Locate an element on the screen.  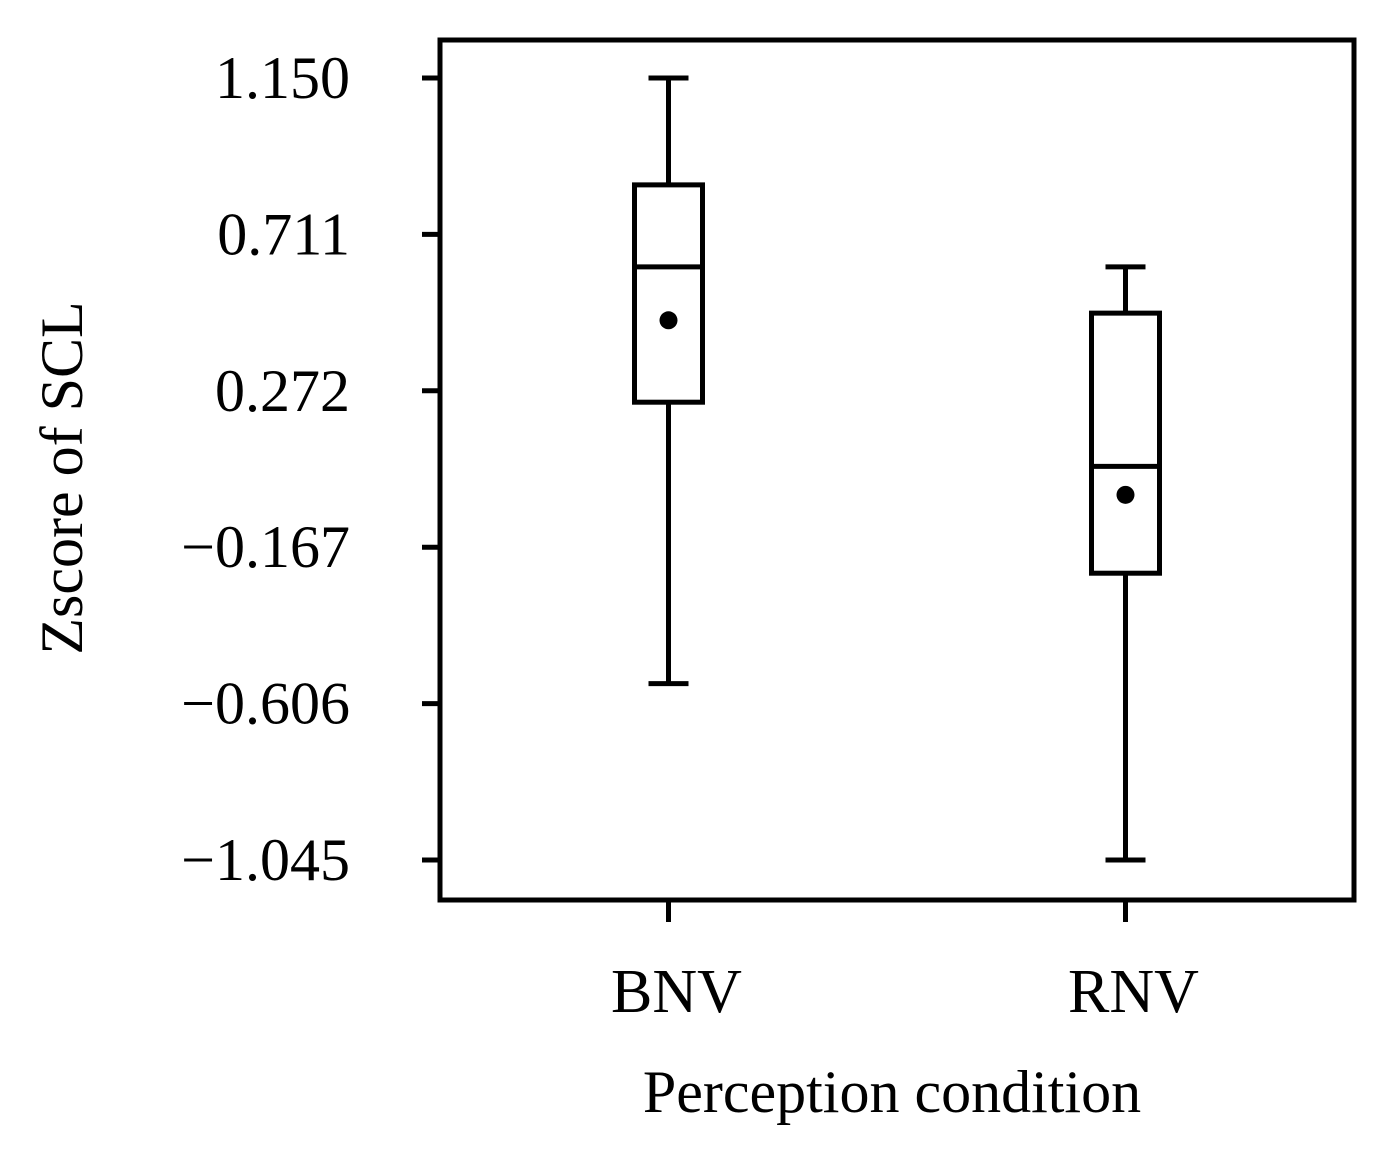
y-tick-label: 0.272 is located at coordinates (282, 391).